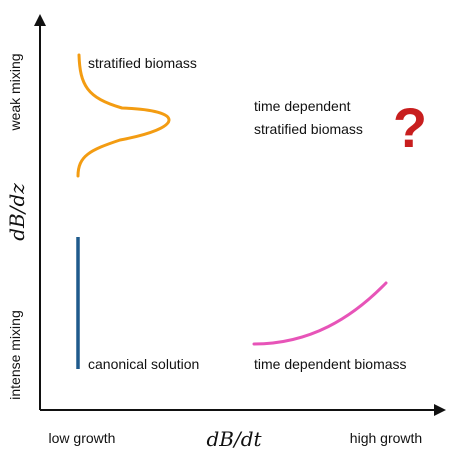 The width and height of the screenshot is (459, 453). Describe the element at coordinates (142, 63) in the screenshot. I see `stratified-biomass-label: stratified biomass` at that location.